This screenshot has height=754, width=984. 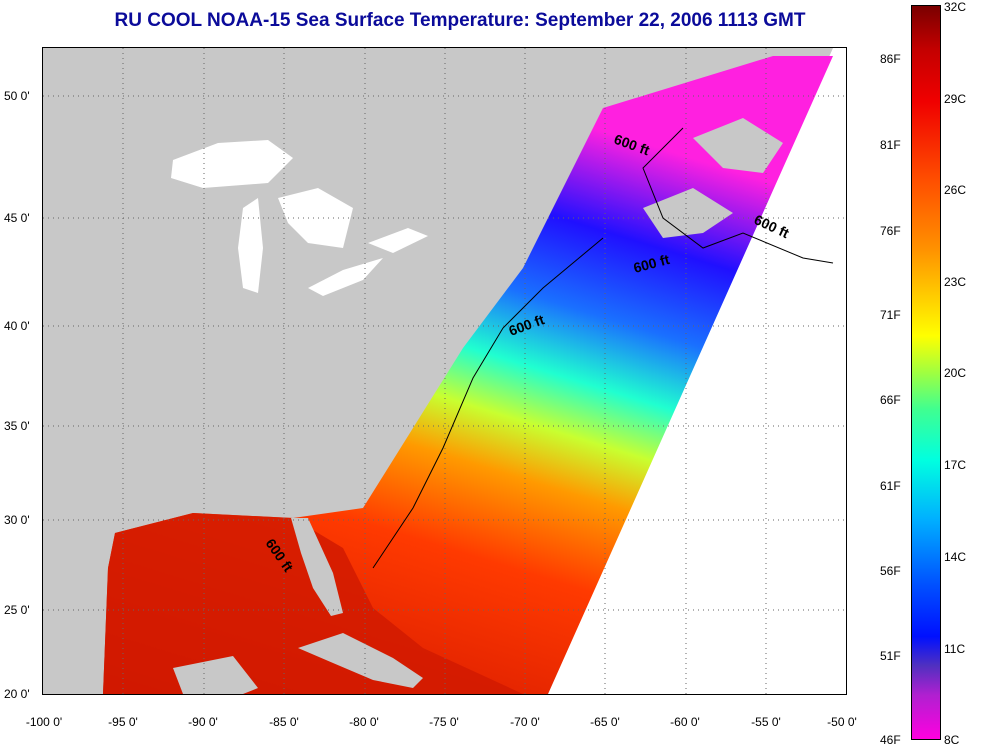 What do you see at coordinates (955, 282) in the screenshot?
I see `colorbar-celsius-label: 23C` at bounding box center [955, 282].